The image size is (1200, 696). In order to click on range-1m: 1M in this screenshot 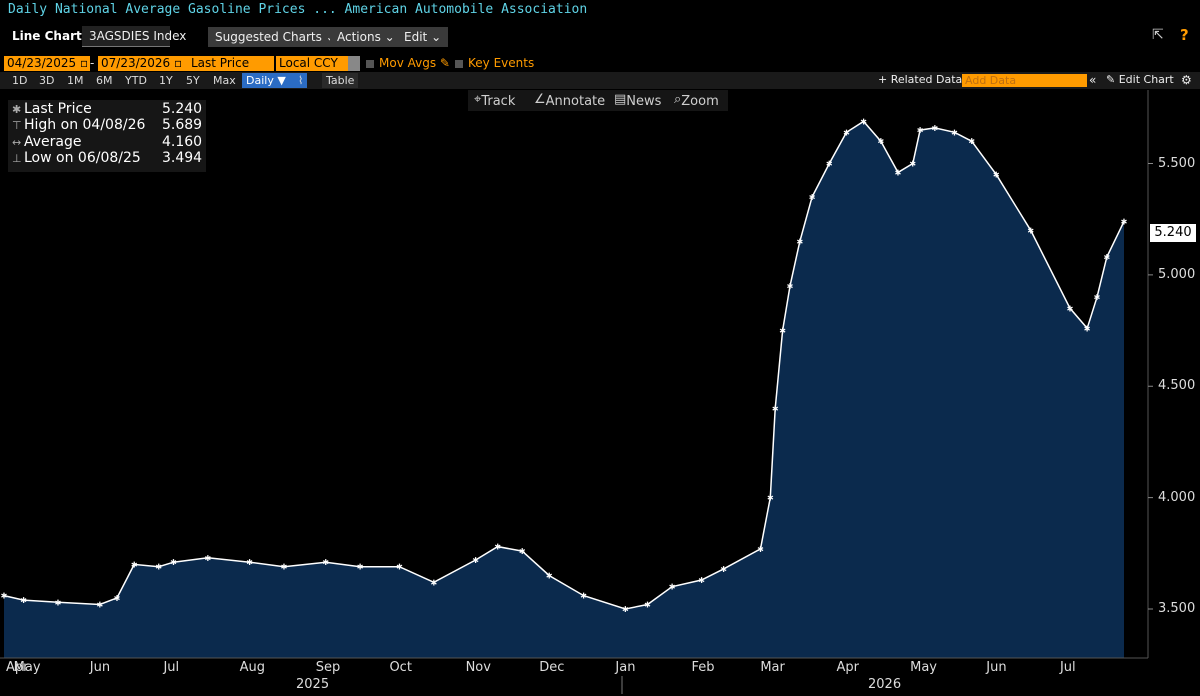, I will do `click(75, 80)`.